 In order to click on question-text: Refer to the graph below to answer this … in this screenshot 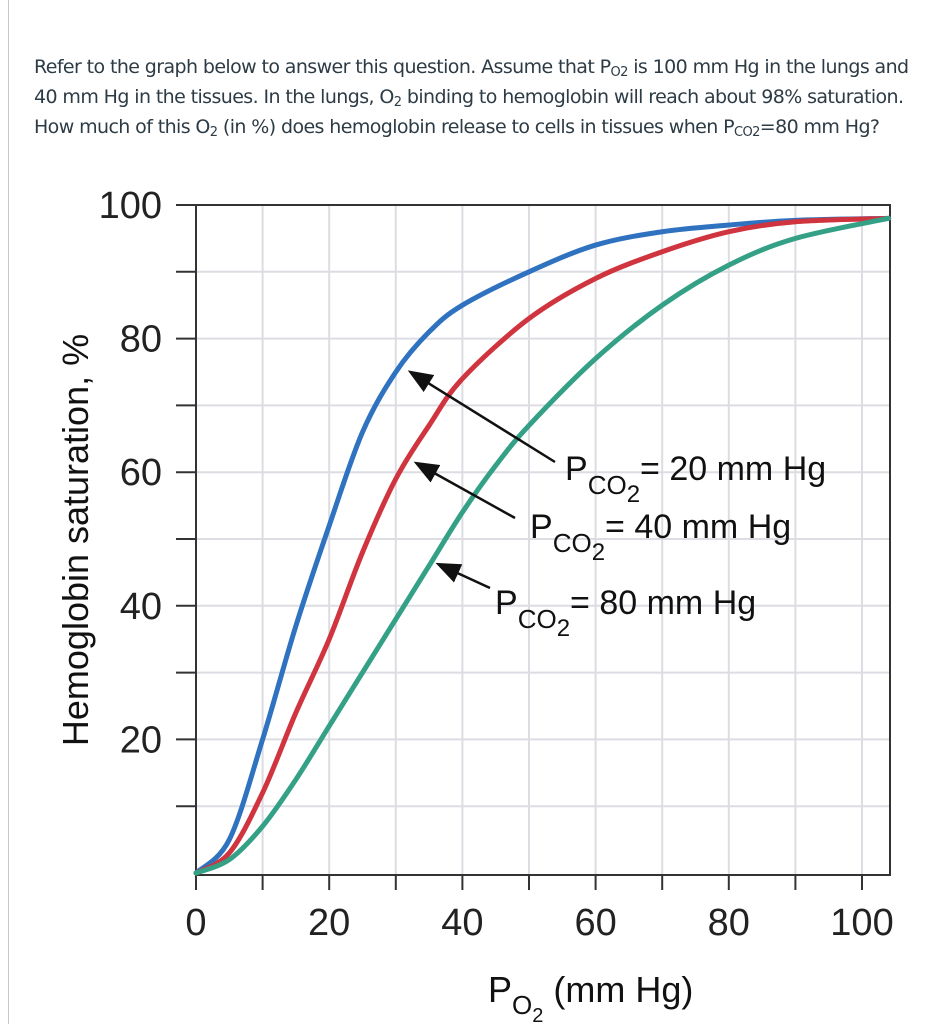, I will do `click(474, 97)`.